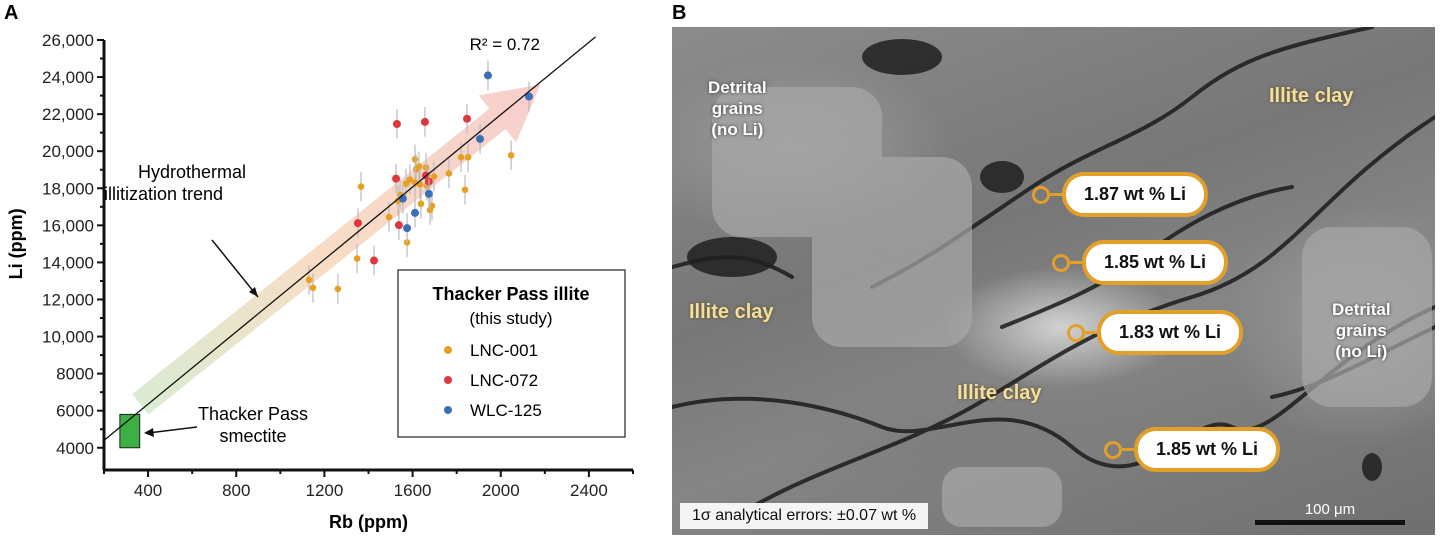  Describe the element at coordinates (368, 522) in the screenshot. I see `x-axis-label: Rb (ppm)` at that location.